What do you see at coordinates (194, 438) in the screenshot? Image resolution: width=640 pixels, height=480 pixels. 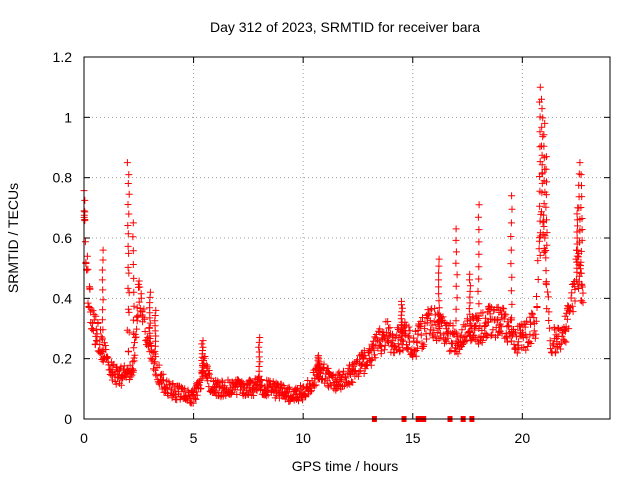 I see `x-tick-label: 5` at bounding box center [194, 438].